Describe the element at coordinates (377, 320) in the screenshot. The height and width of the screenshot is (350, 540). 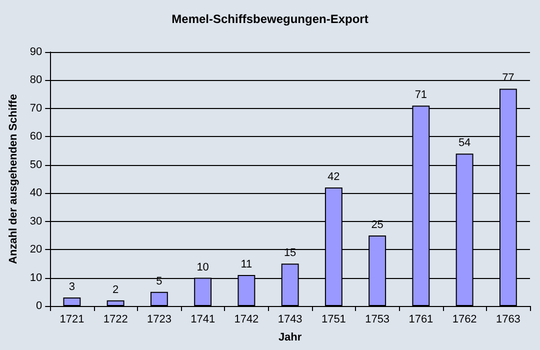
I see `x-tick-label: 1753` at that location.